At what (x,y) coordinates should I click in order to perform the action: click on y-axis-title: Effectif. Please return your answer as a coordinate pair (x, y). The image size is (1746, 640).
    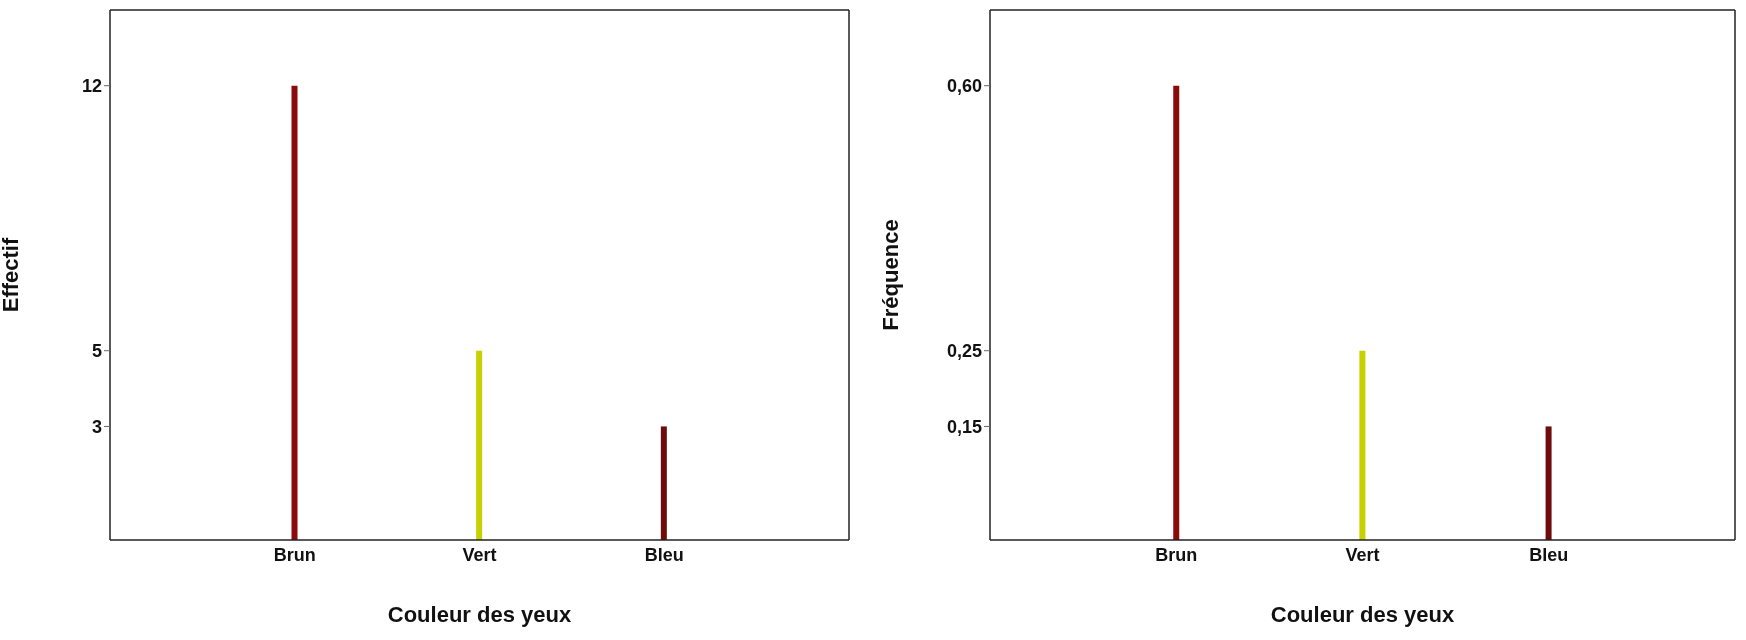
    Looking at the image, I should click on (11, 275).